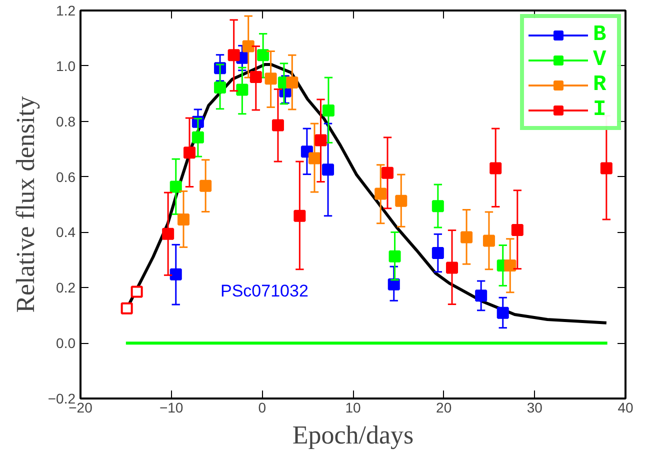 The image size is (663, 462). I want to click on x-tick-label: 30, so click(534, 408).